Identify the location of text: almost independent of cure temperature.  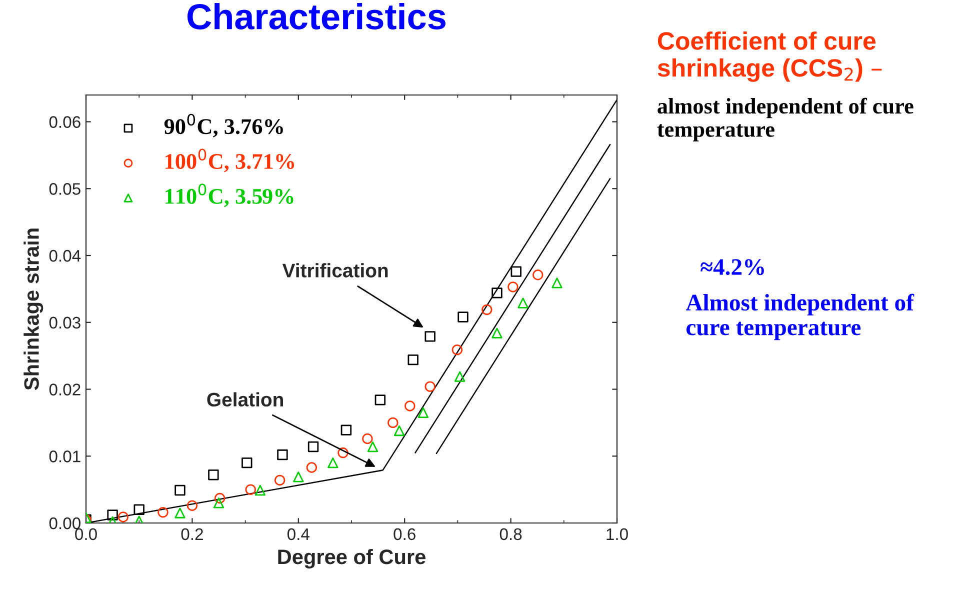
(785, 120).